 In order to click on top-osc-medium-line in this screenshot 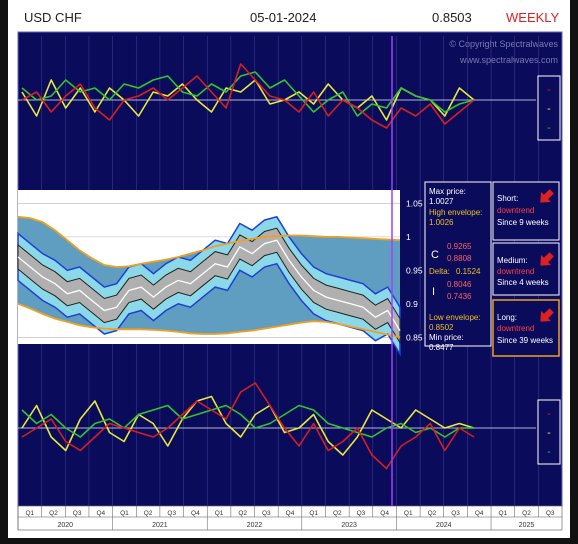, I will do `click(248, 94)`.